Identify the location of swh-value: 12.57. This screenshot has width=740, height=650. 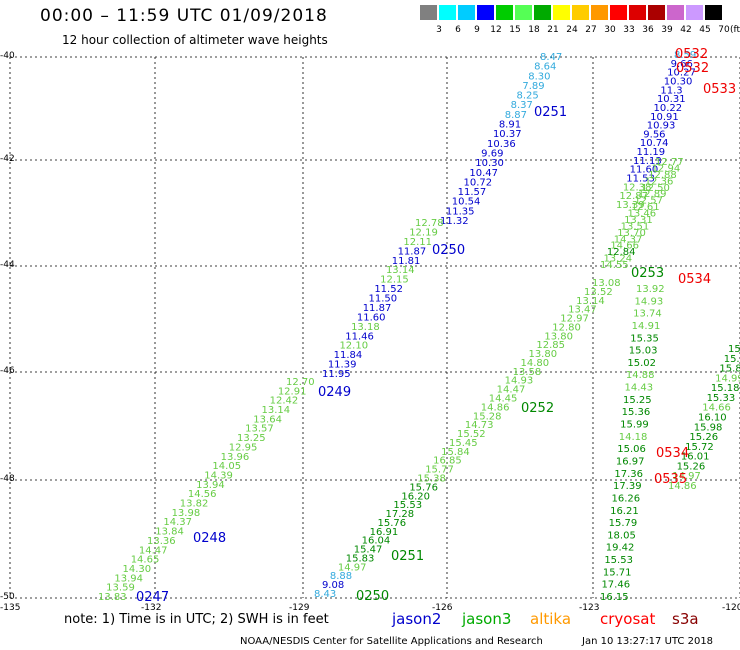
(648, 201).